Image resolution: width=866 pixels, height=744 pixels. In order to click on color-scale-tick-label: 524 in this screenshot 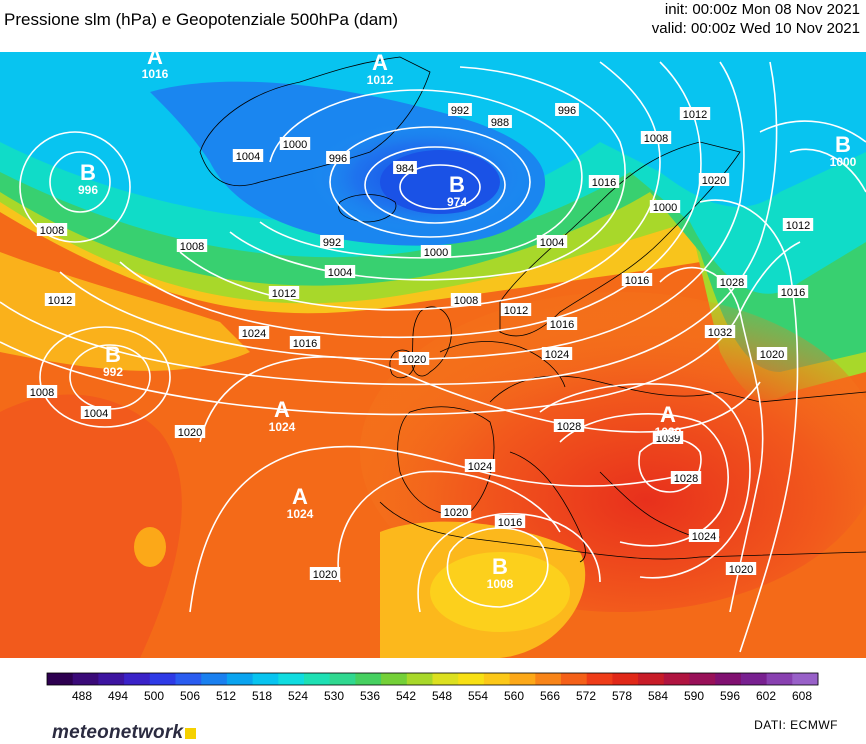, I will do `click(298, 696)`.